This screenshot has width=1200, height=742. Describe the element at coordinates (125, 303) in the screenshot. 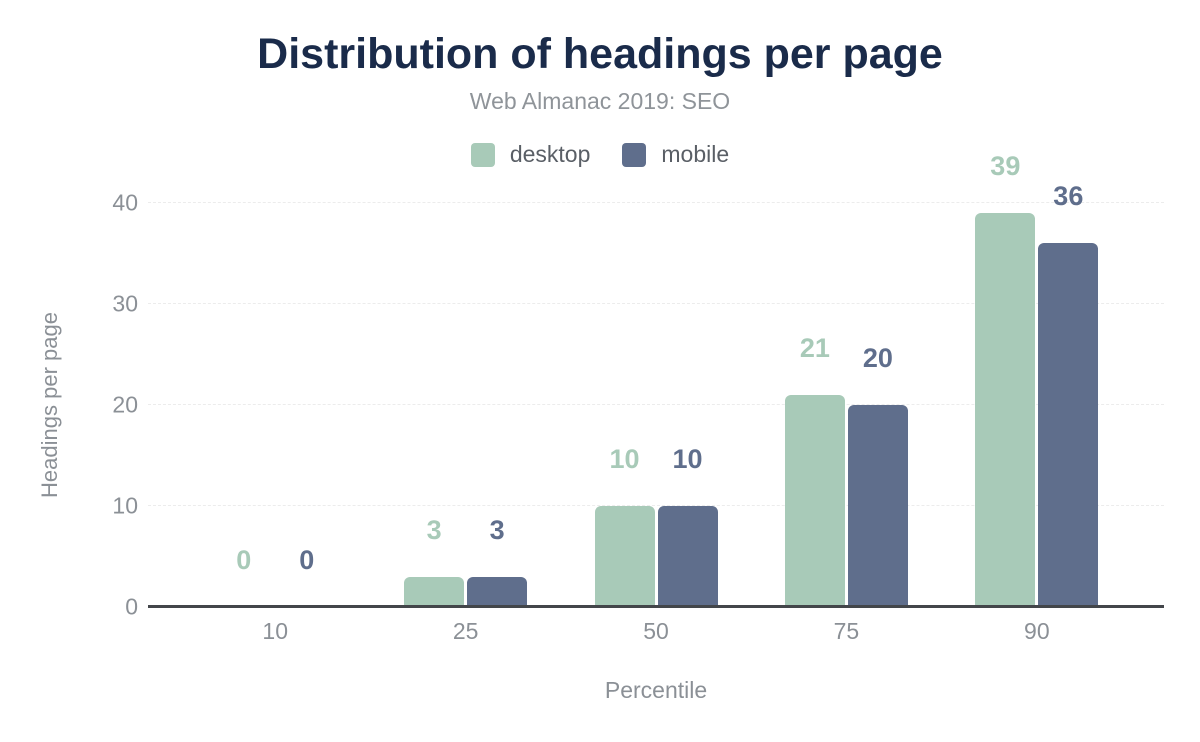

I see `y-tick-label-30: 30` at that location.